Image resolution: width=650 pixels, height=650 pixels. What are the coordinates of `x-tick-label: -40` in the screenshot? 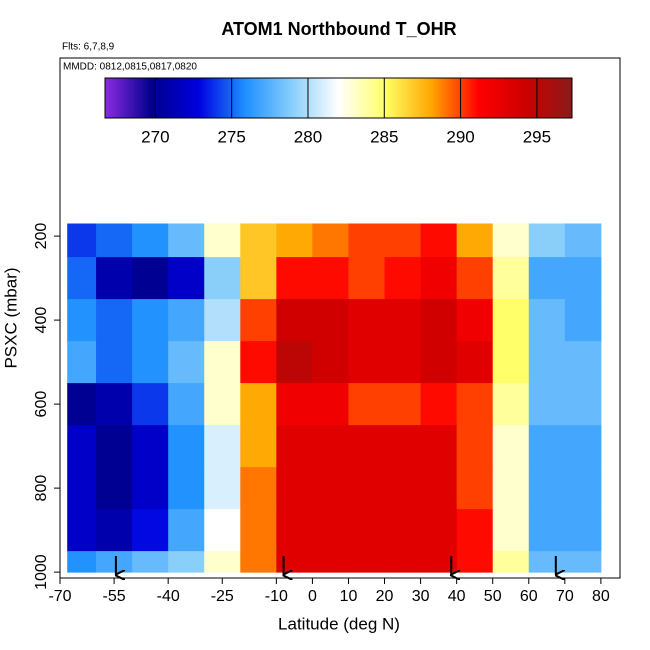 It's located at (168, 596).